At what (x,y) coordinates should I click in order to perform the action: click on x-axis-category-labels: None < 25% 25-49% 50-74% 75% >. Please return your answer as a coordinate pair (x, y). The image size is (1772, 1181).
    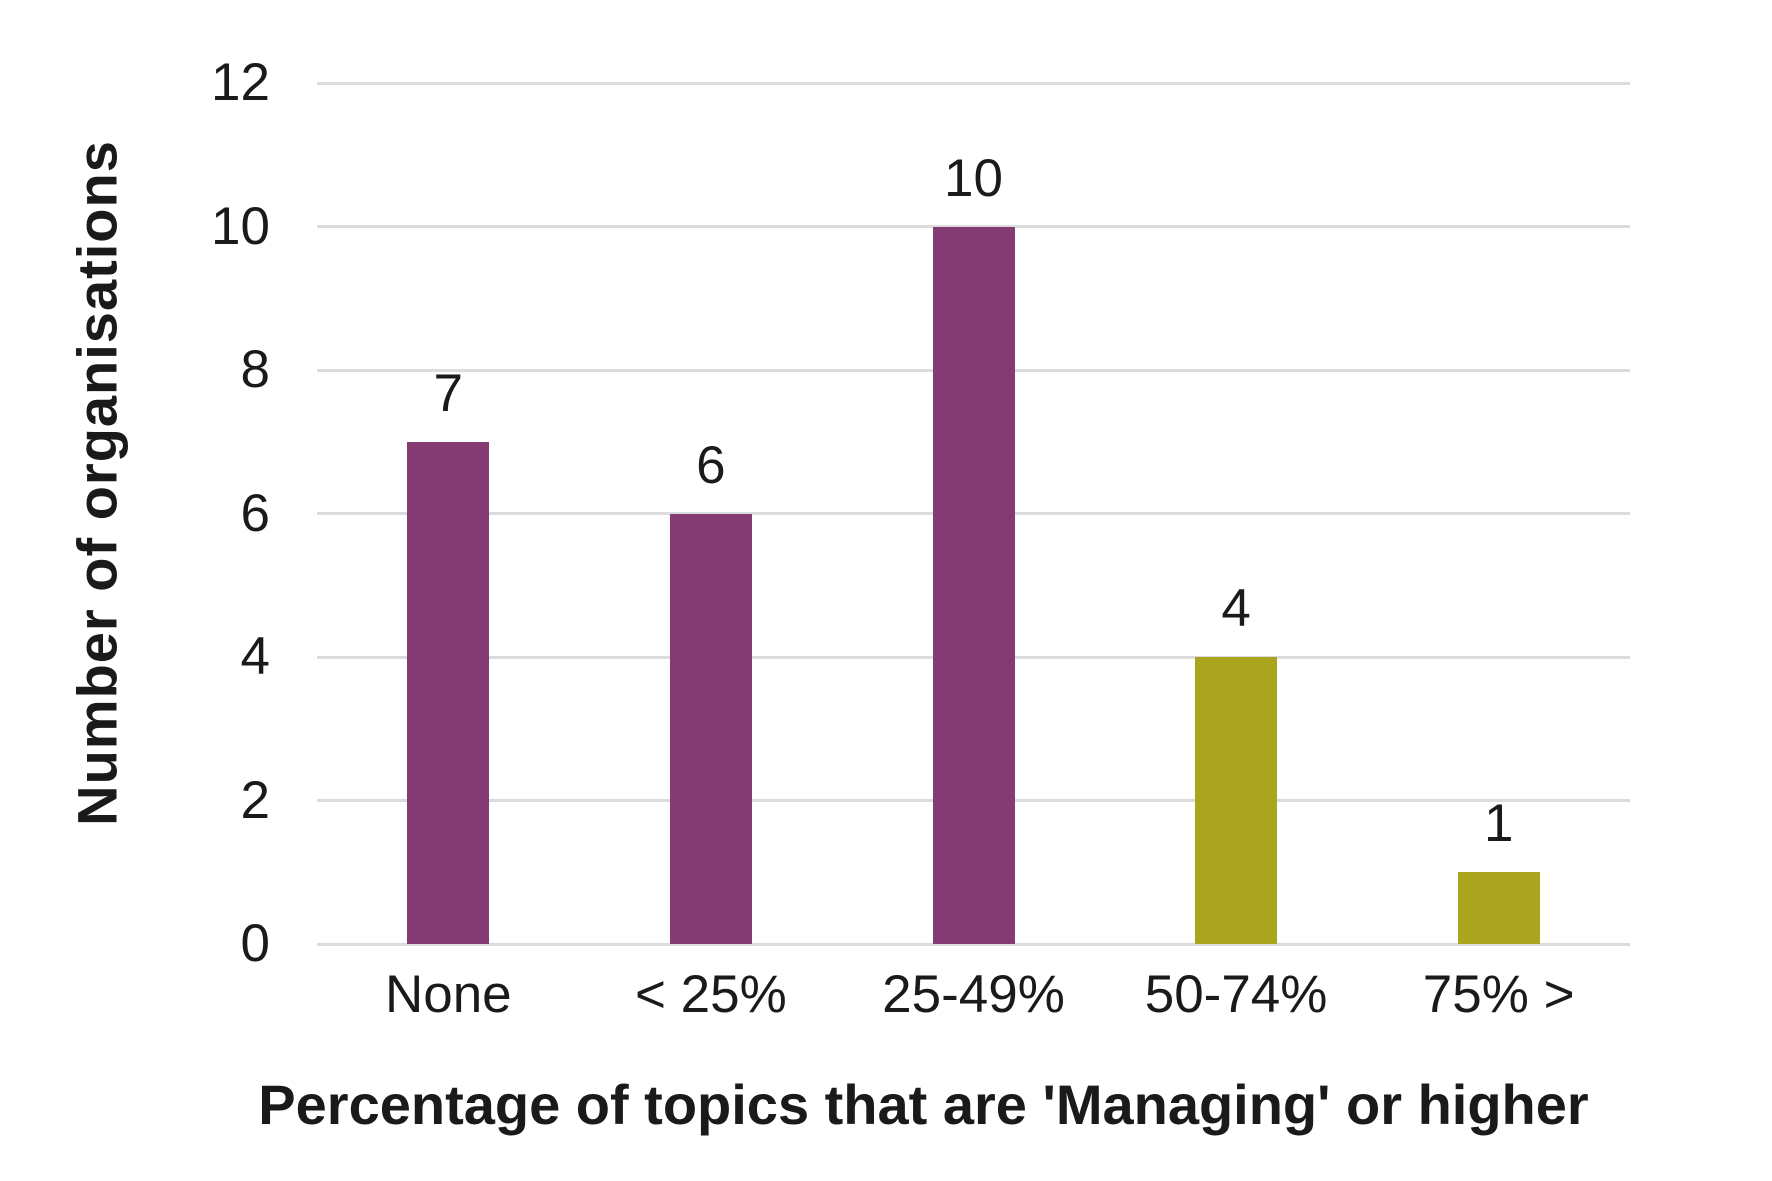
    Looking at the image, I should click on (973, 994).